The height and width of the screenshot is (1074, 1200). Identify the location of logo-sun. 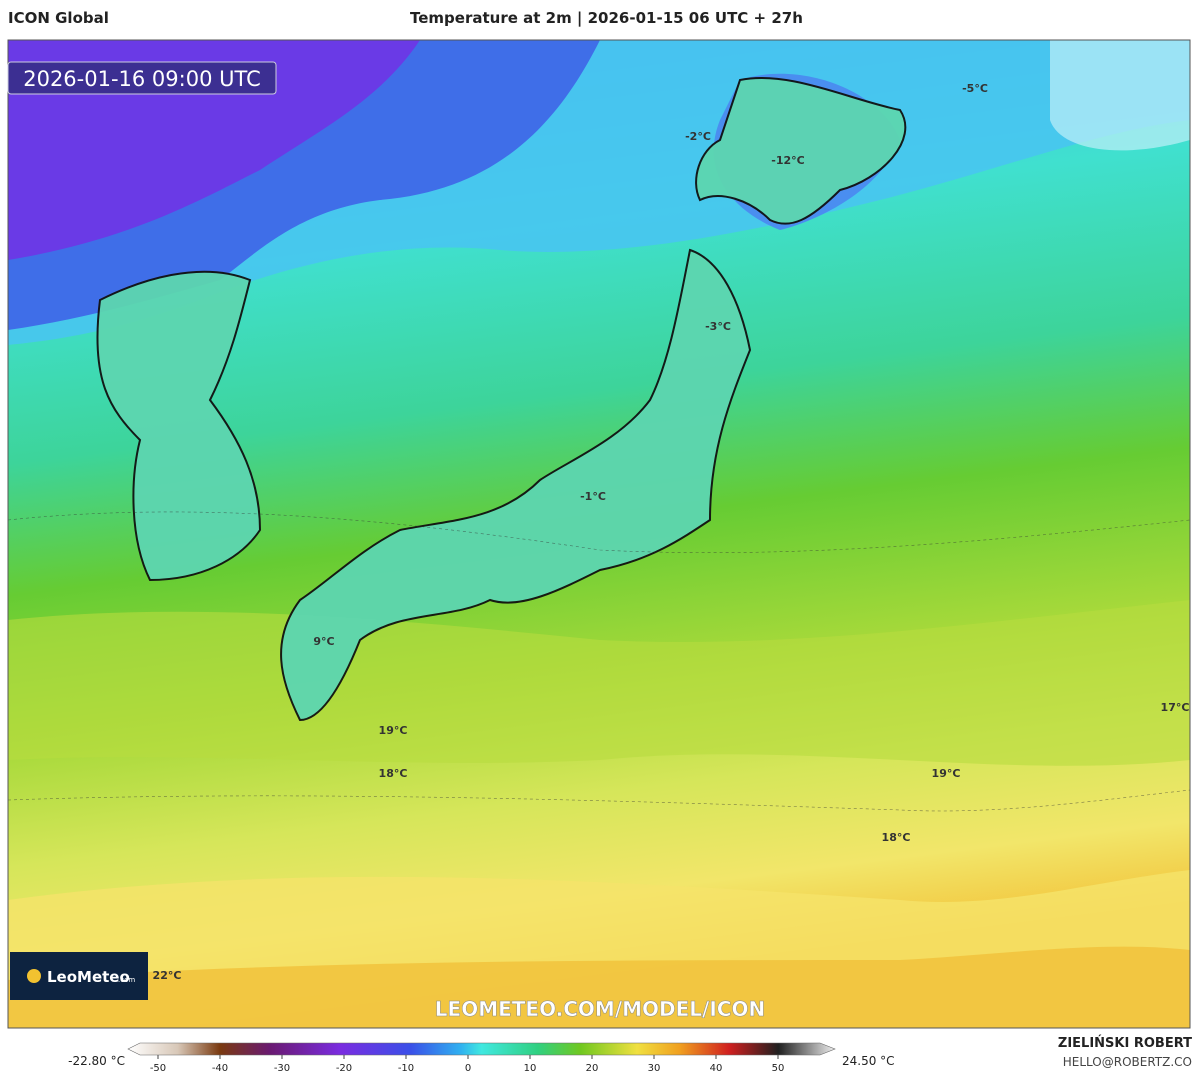
(34, 976).